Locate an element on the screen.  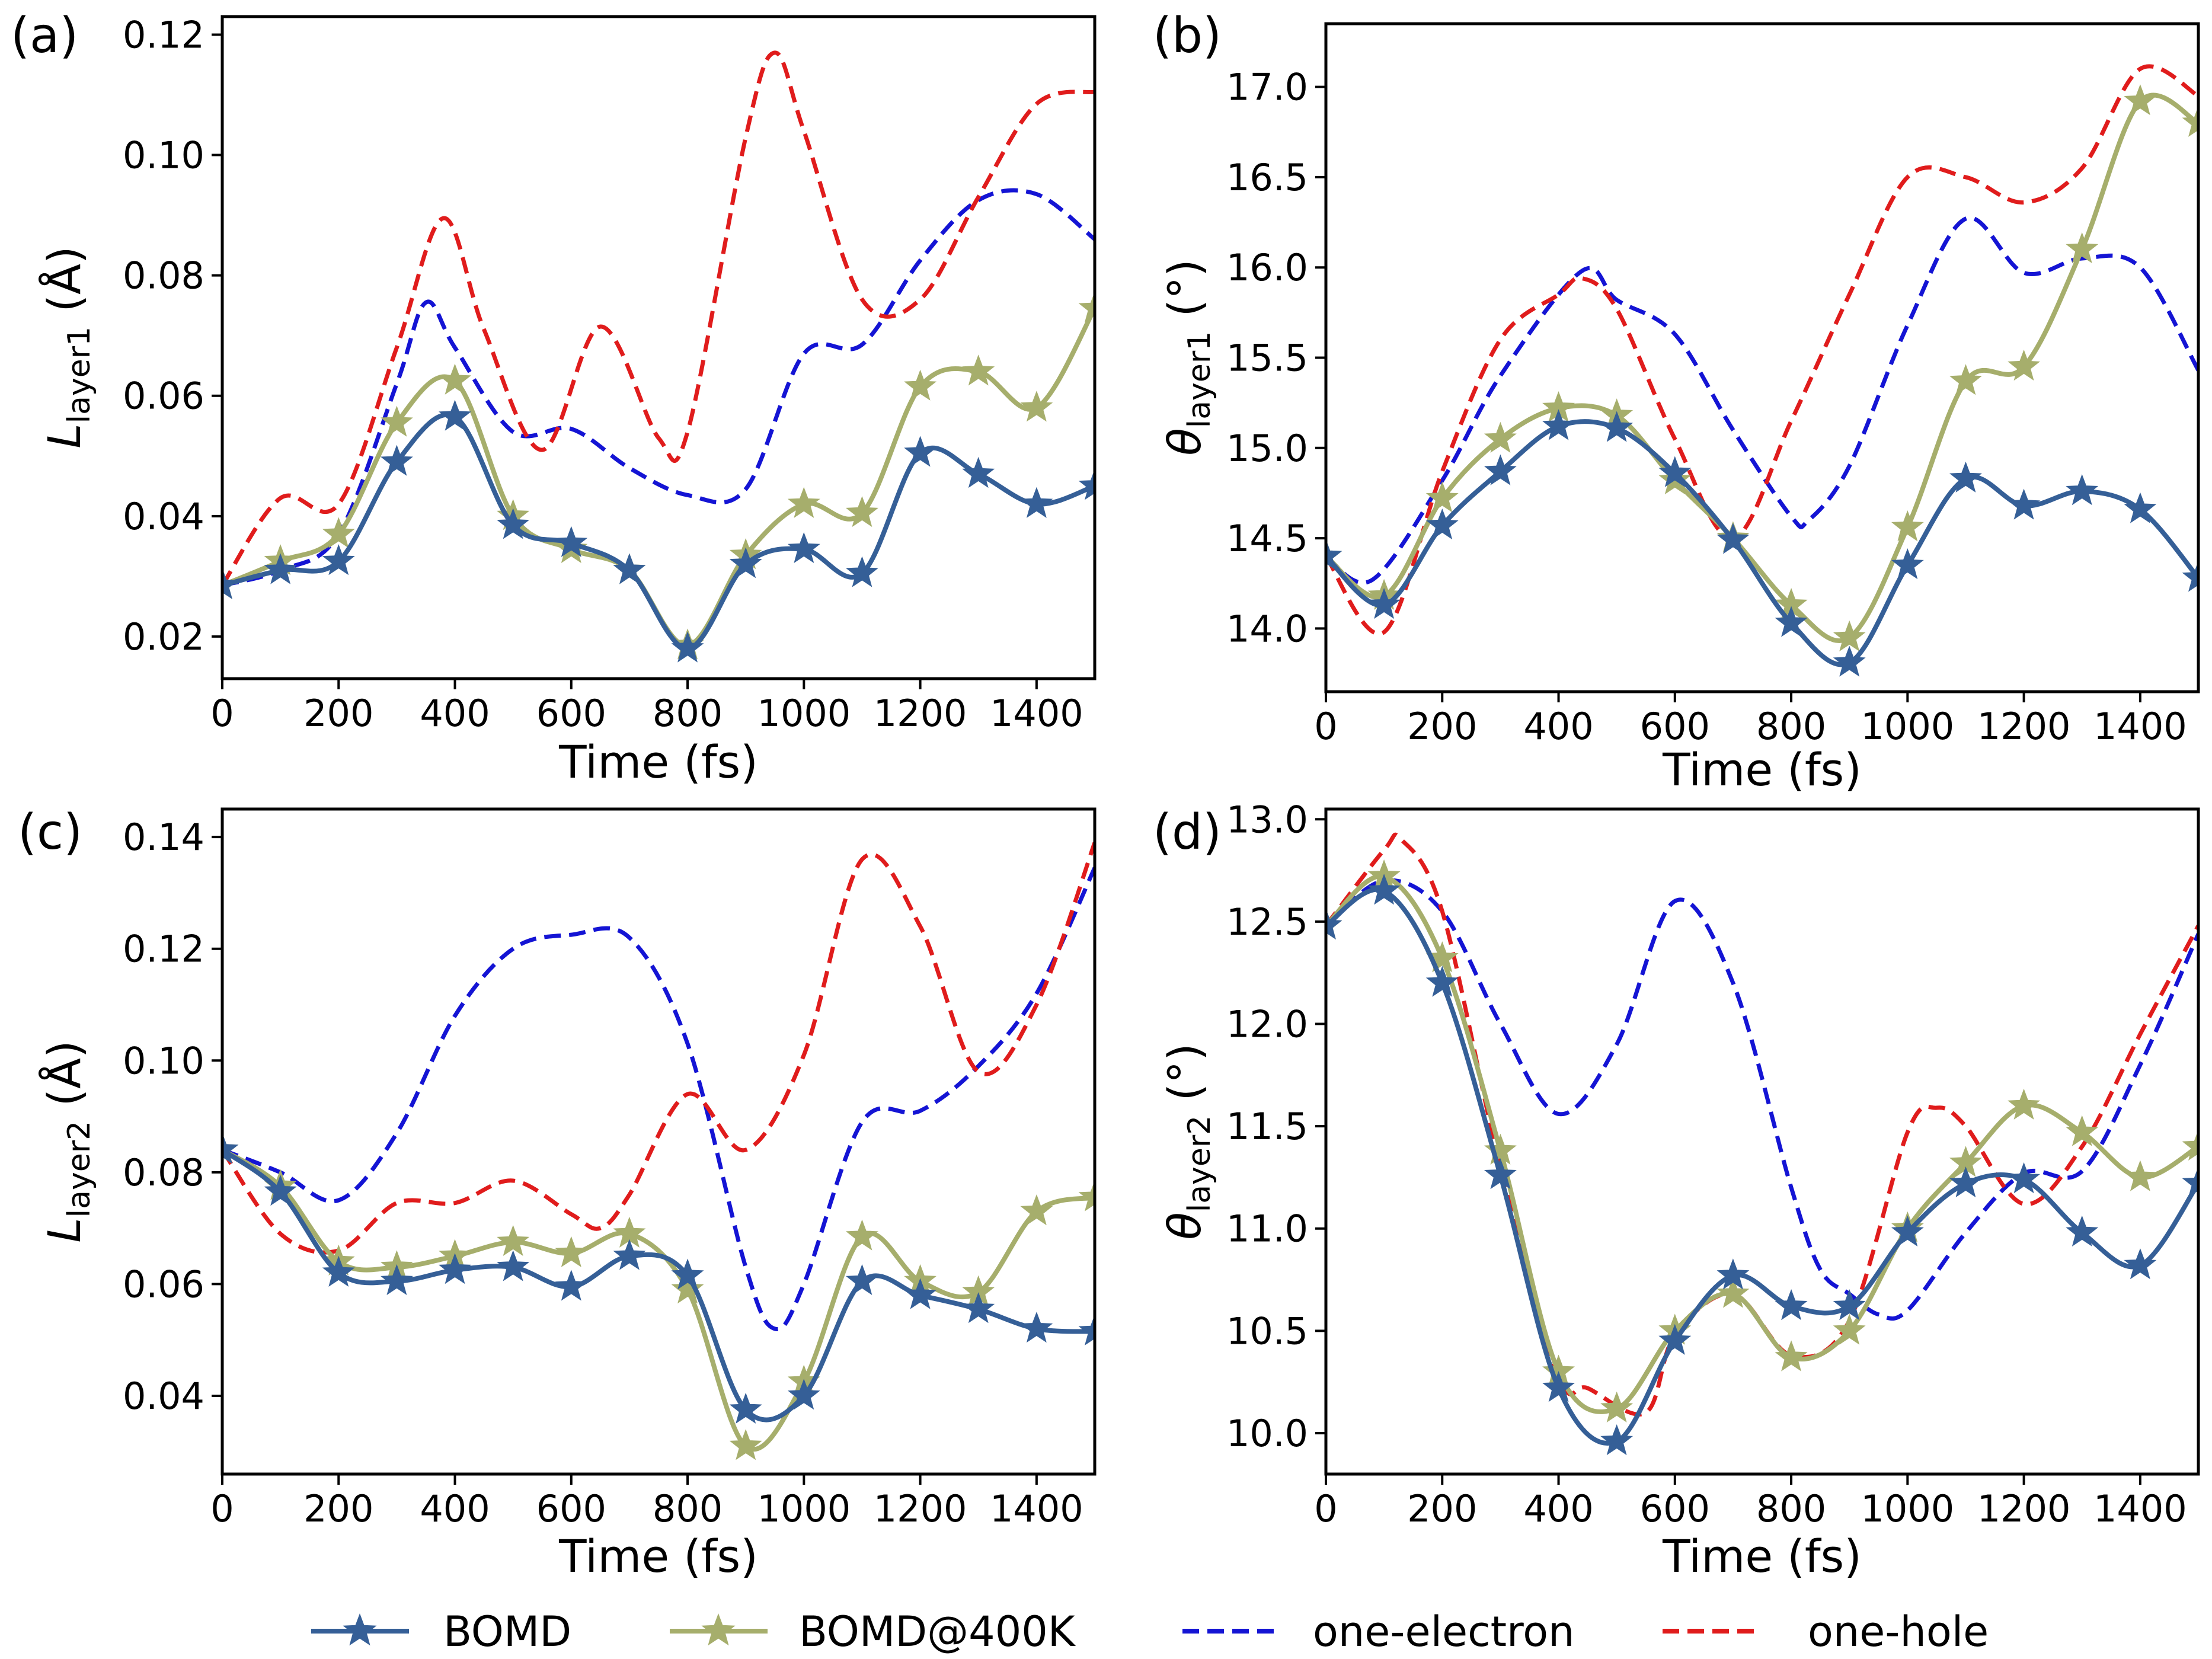
panel-b-x-tick-label: 1400 is located at coordinates (2140, 727).